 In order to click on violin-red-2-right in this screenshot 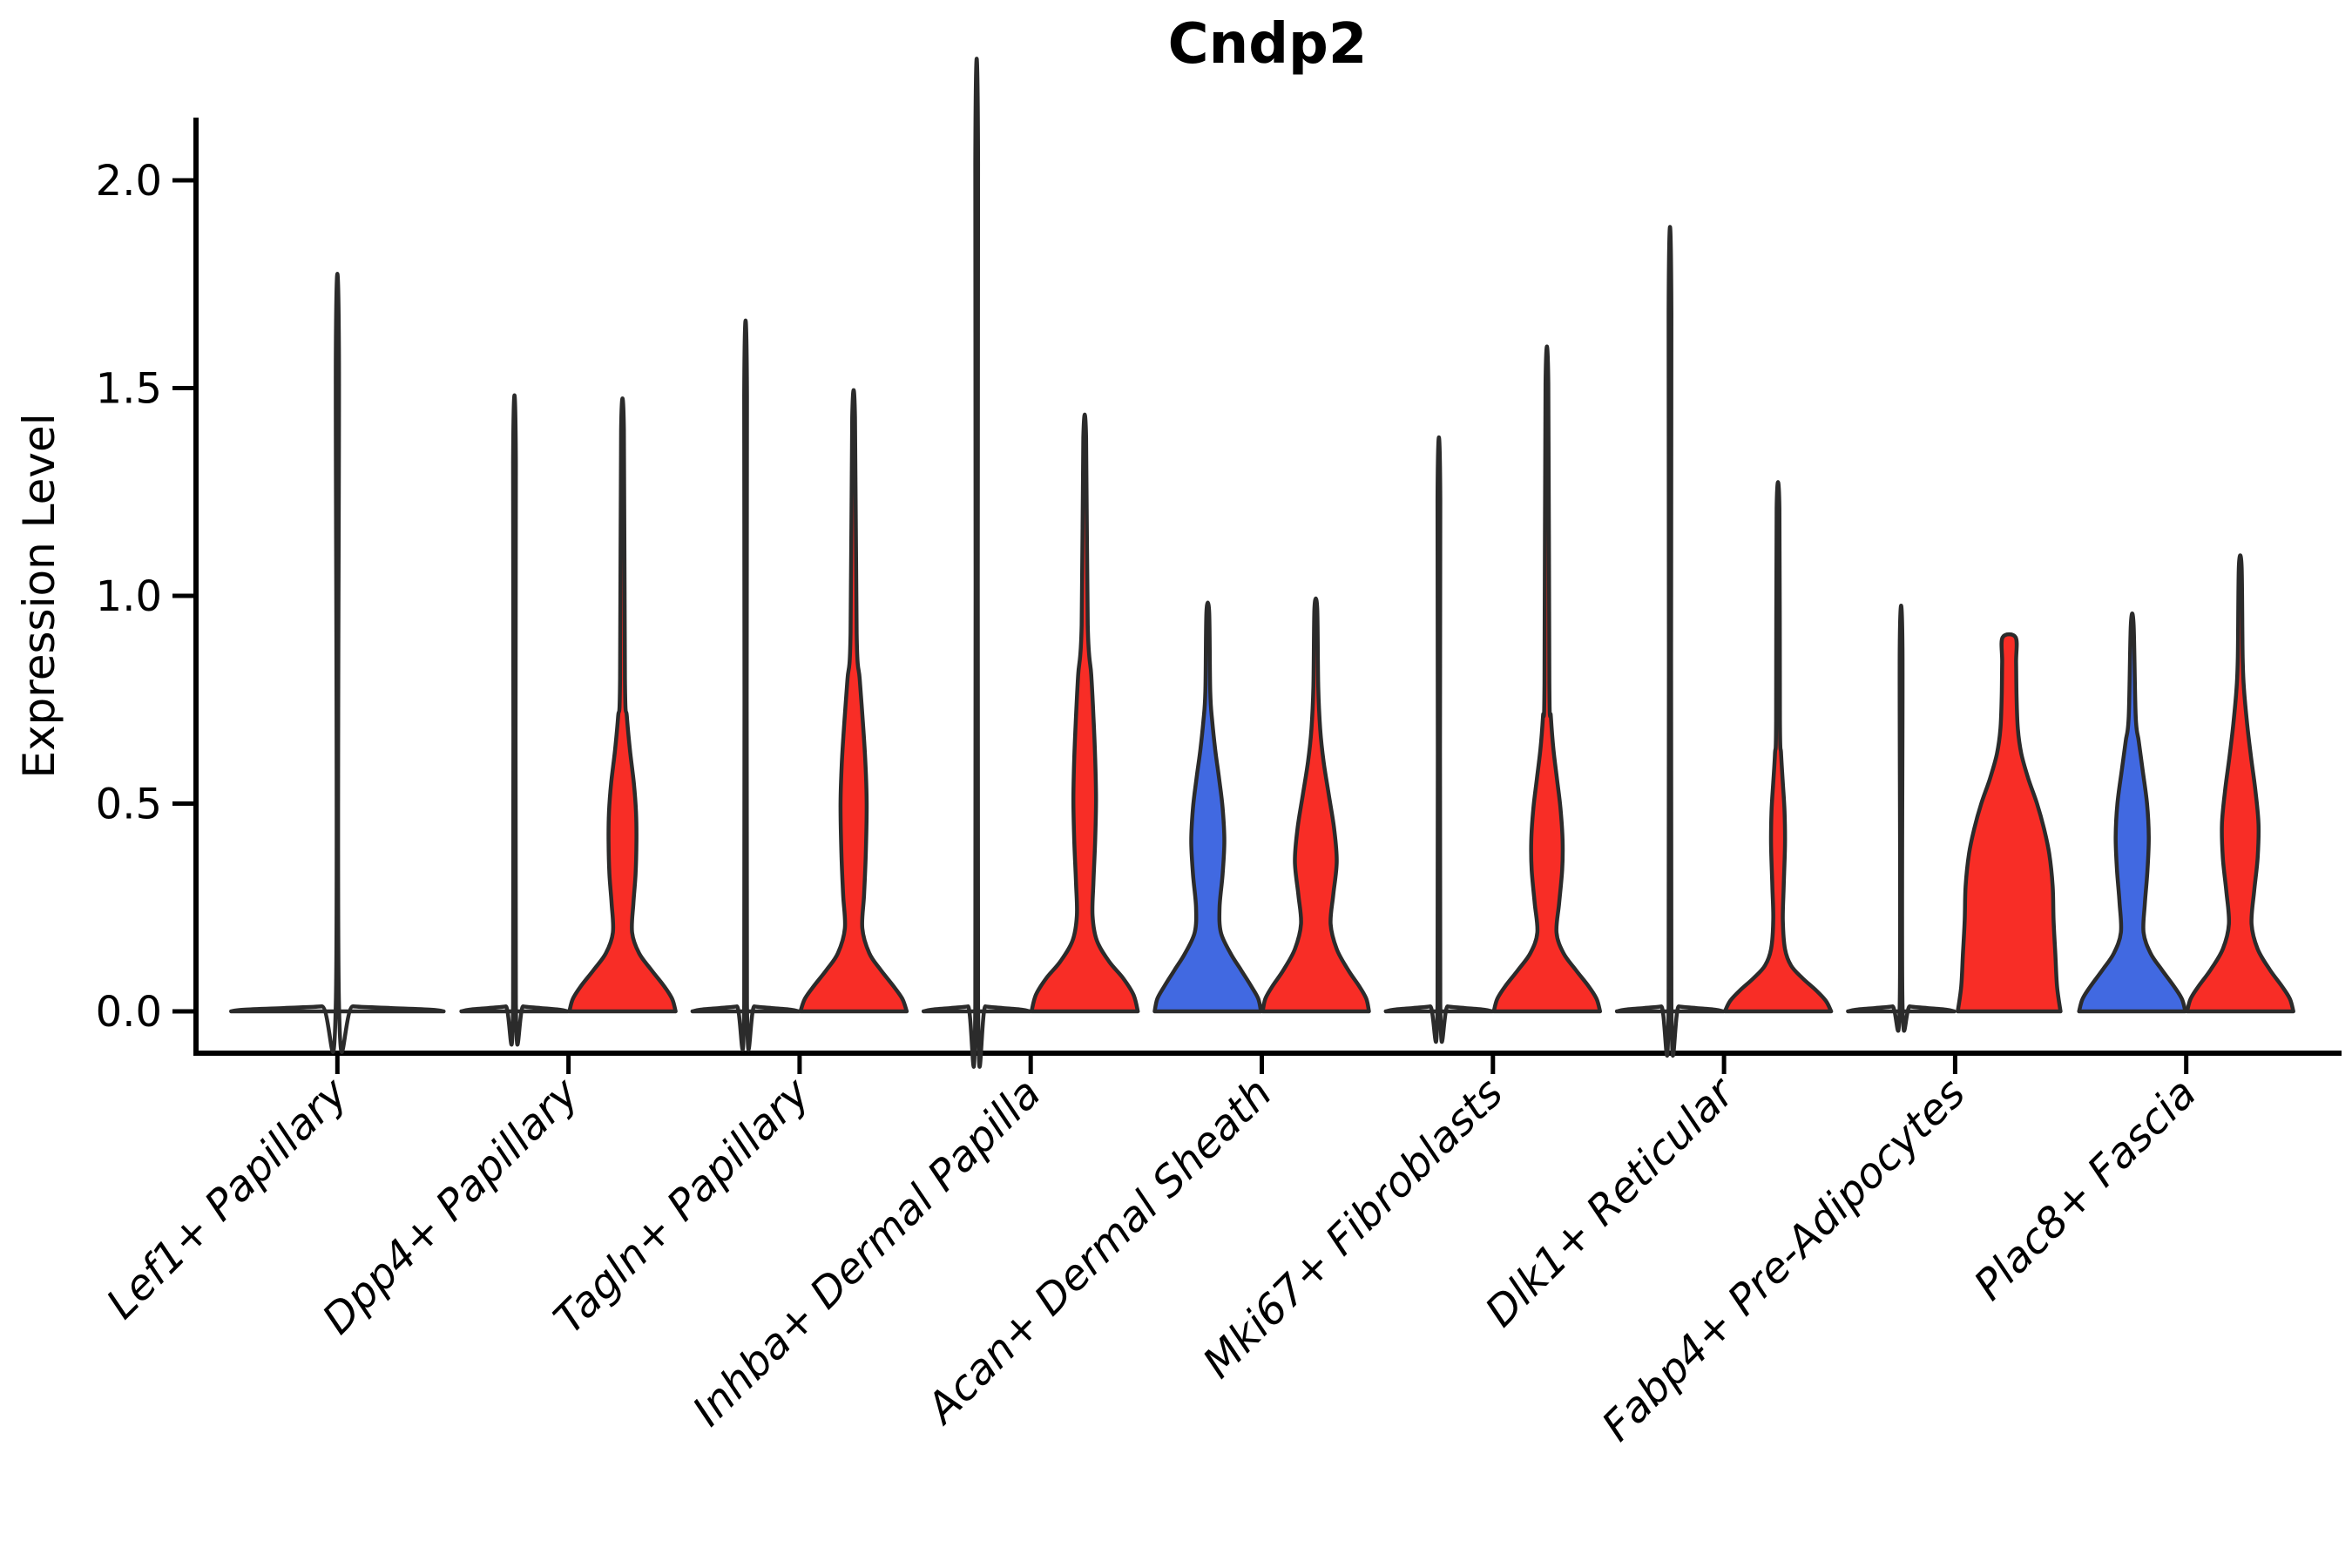, I will do `click(854, 701)`.